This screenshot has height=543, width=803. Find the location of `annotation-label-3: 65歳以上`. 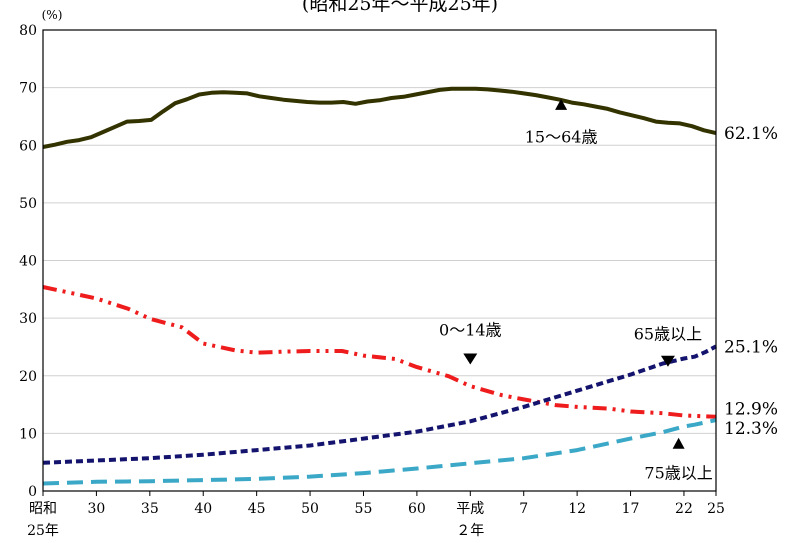

annotation-label-3: 65歳以上 is located at coordinates (668, 333).